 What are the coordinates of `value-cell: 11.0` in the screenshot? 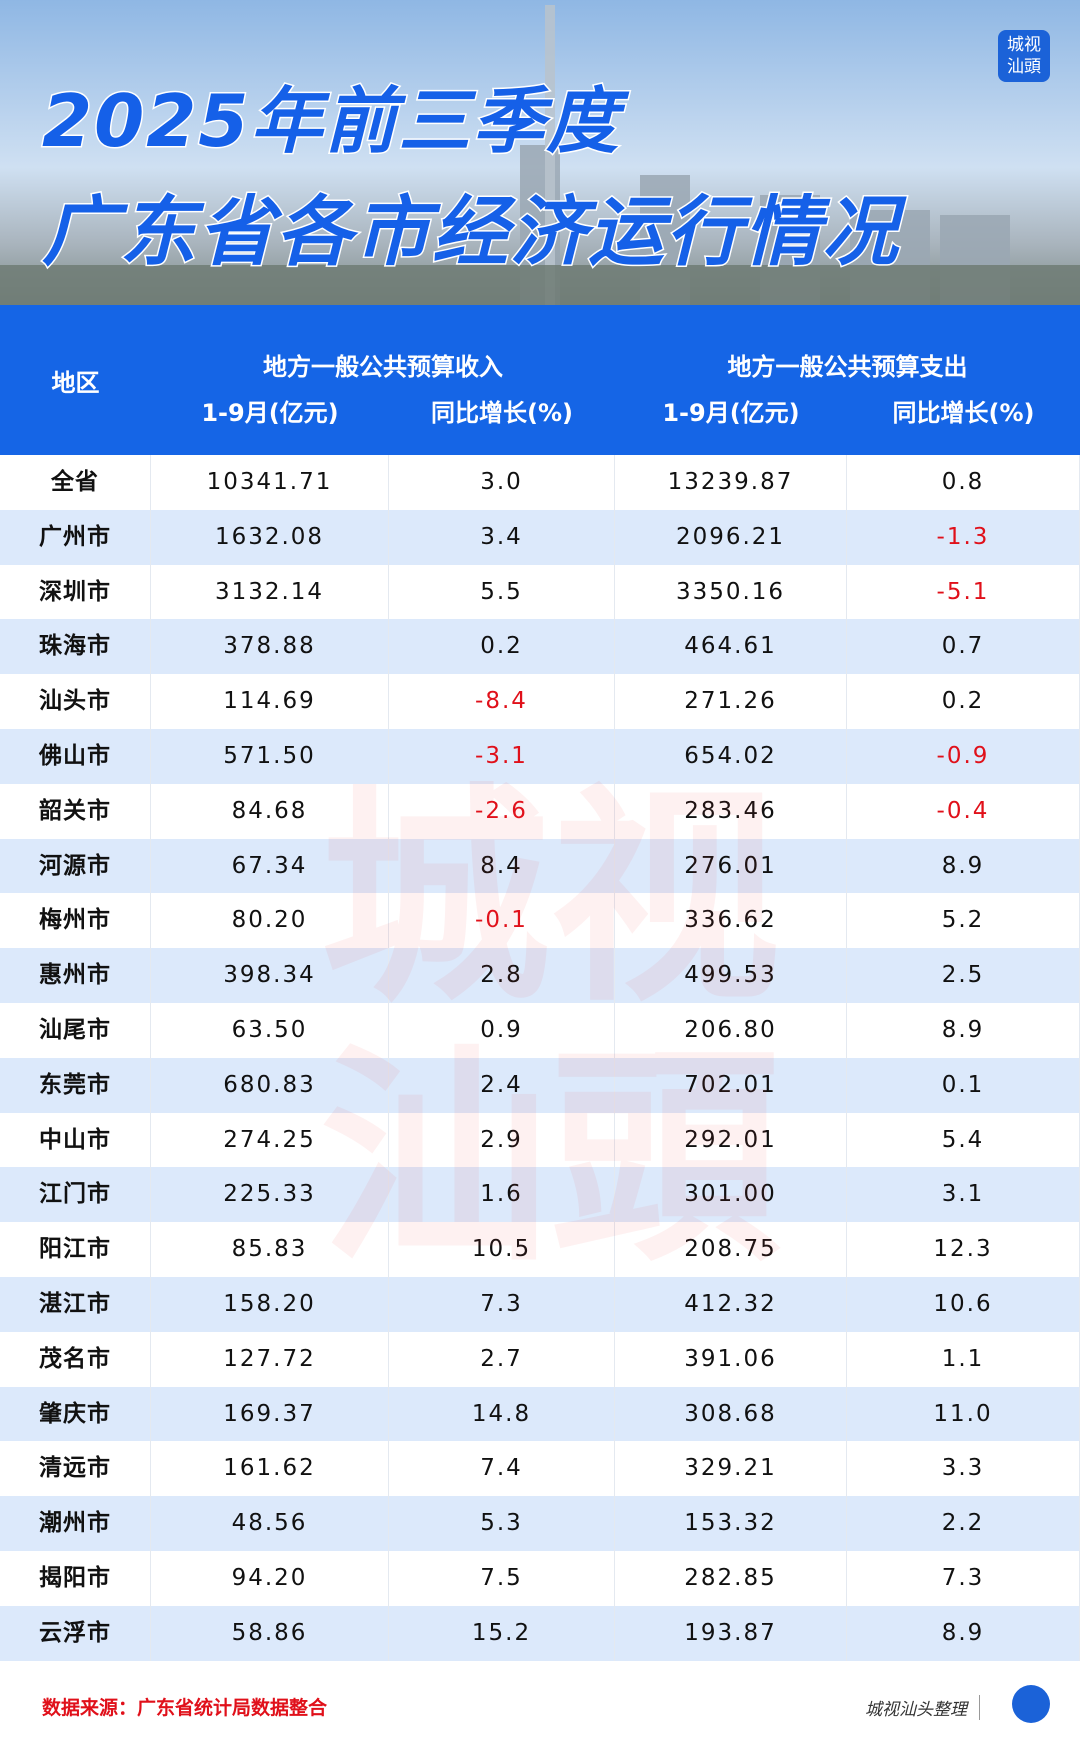 It's located at (963, 1414).